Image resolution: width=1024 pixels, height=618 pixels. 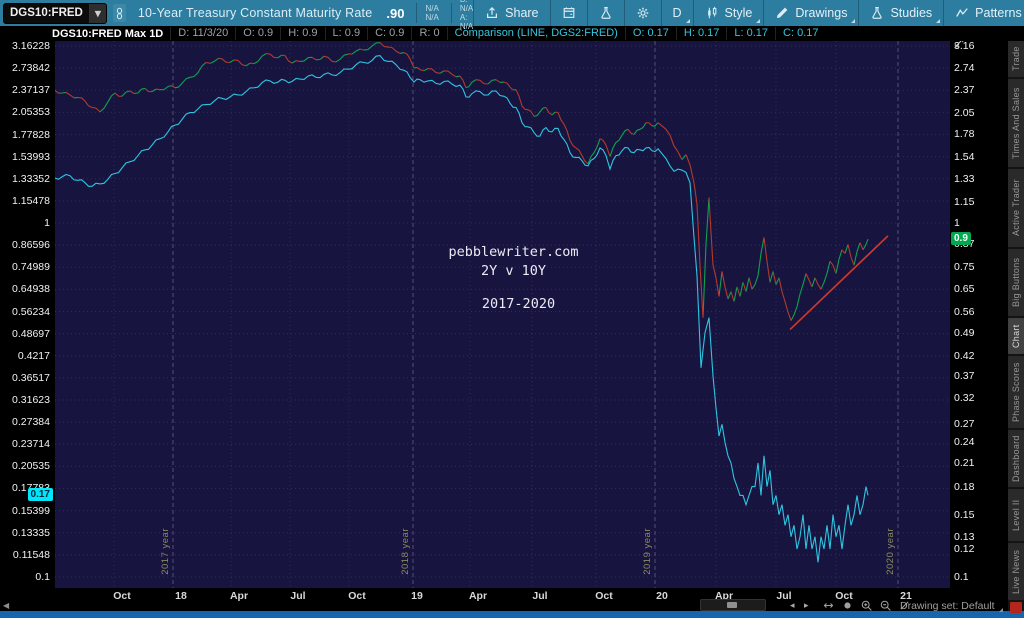 I want to click on toolbar-button-label: Share, so click(x=522, y=13).